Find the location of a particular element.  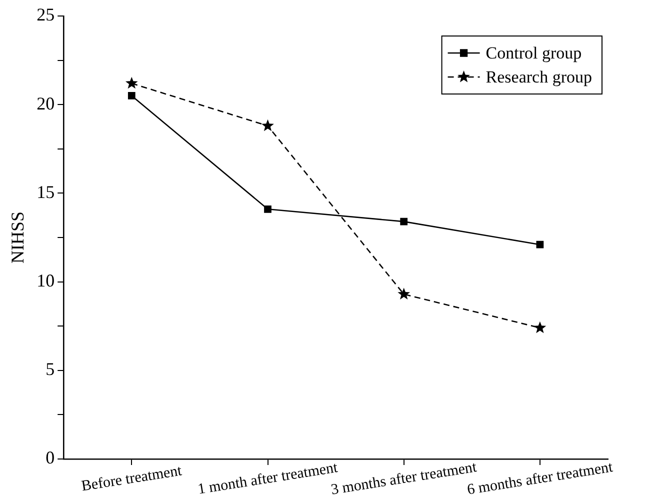

y-axis-title: NIHSS is located at coordinates (18, 237).